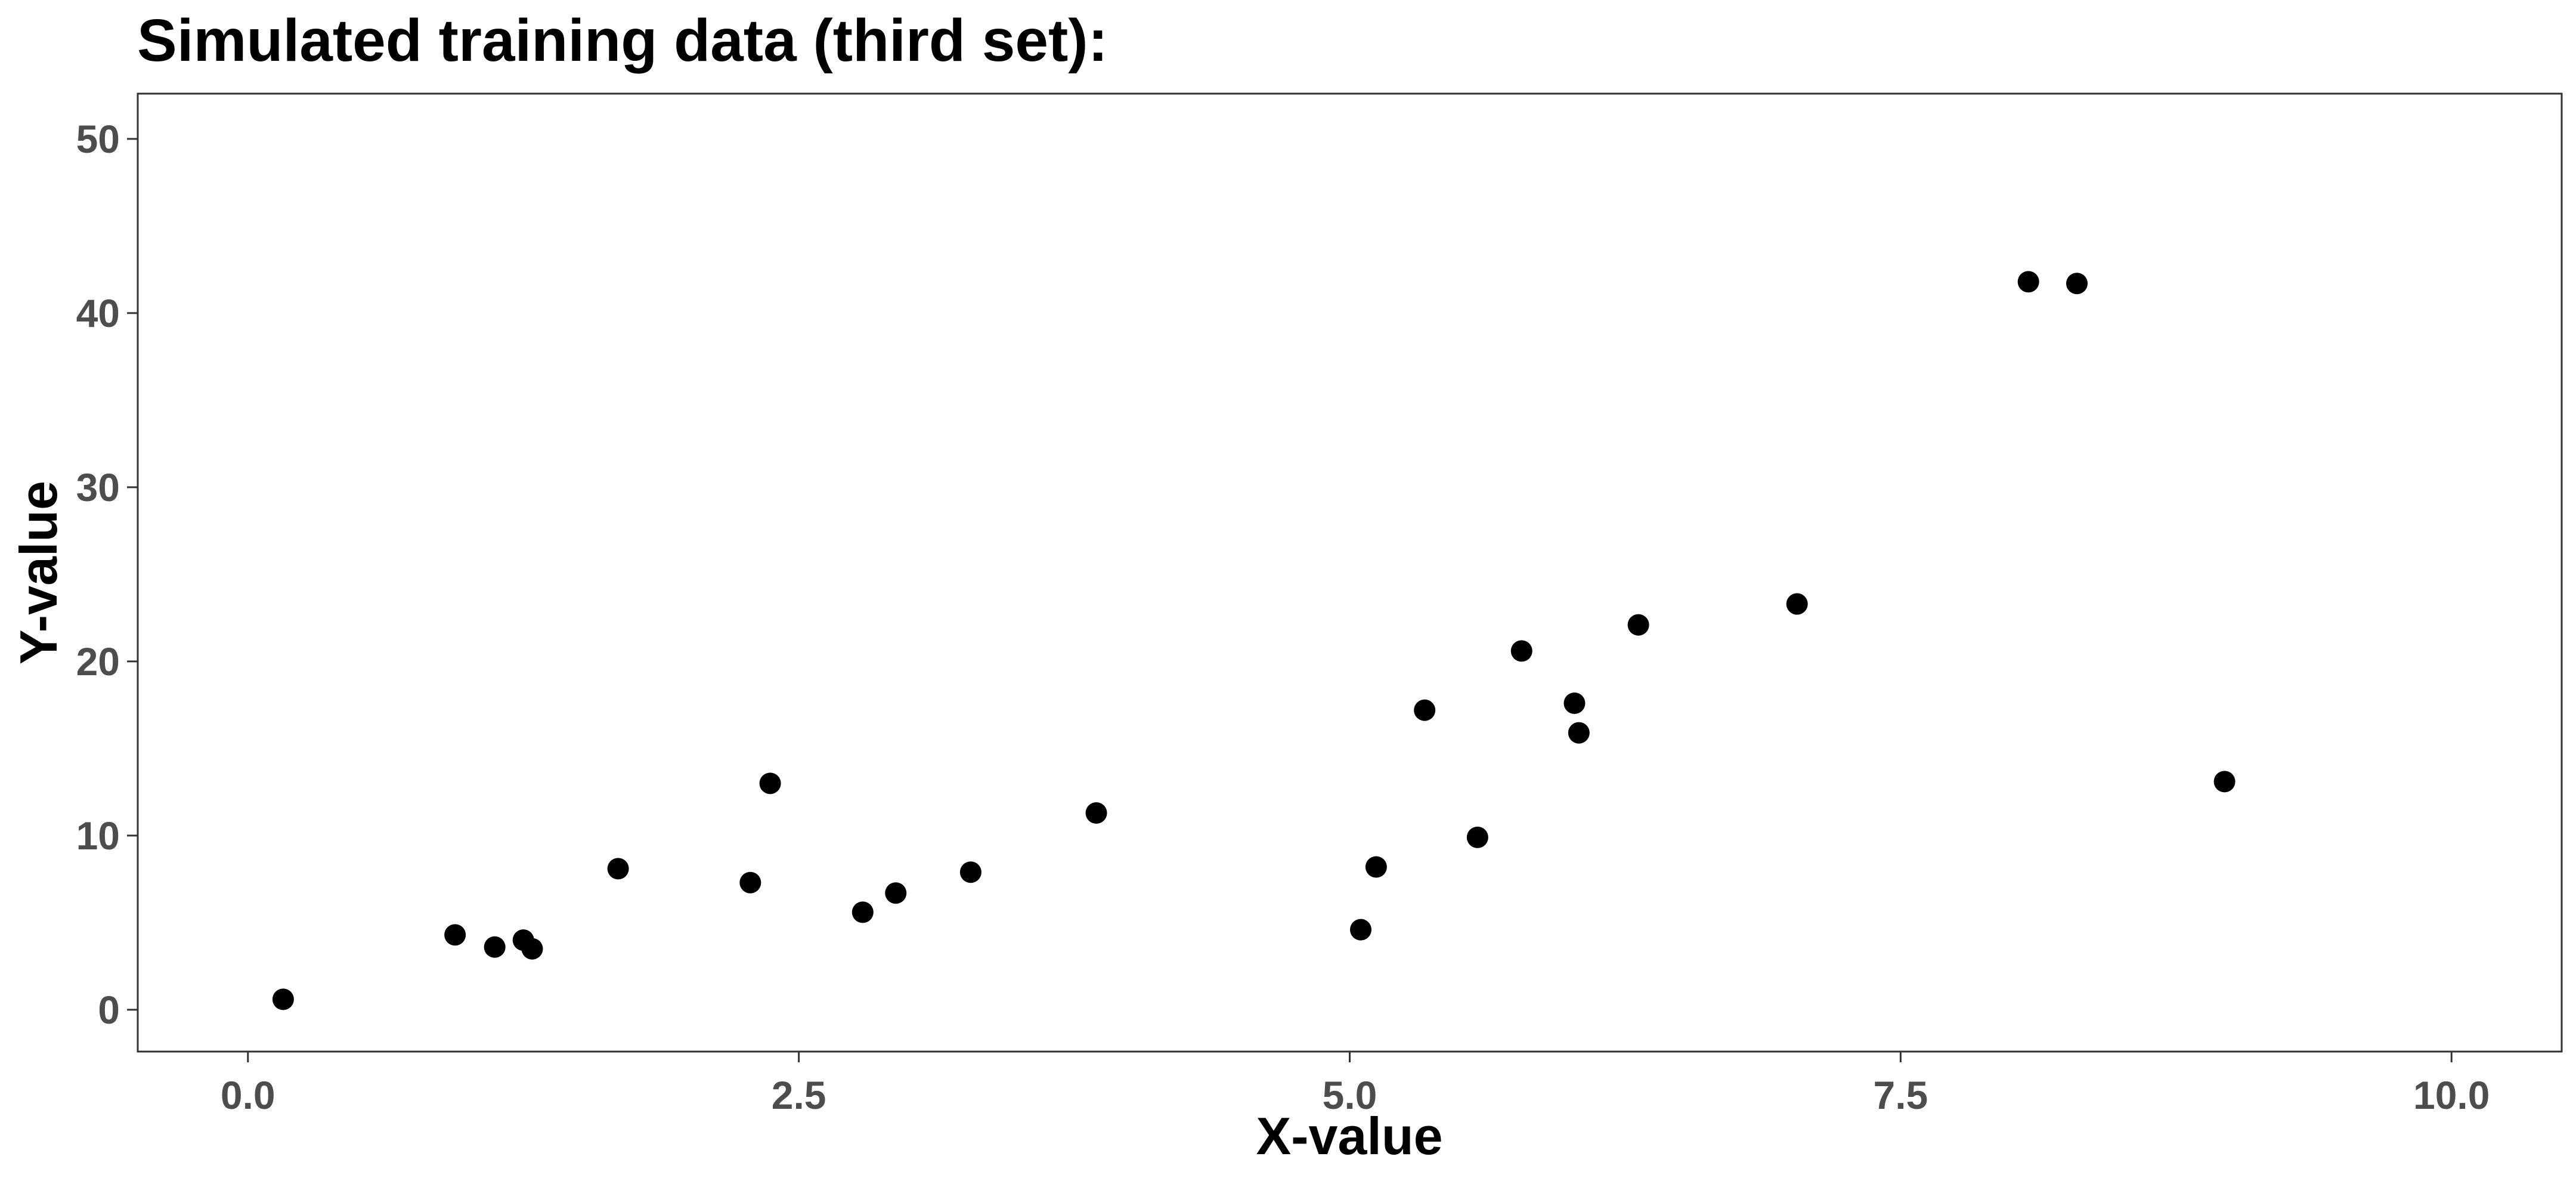 The width and height of the screenshot is (2576, 1181). What do you see at coordinates (38, 572) in the screenshot?
I see `y-axis-title: Y-value` at bounding box center [38, 572].